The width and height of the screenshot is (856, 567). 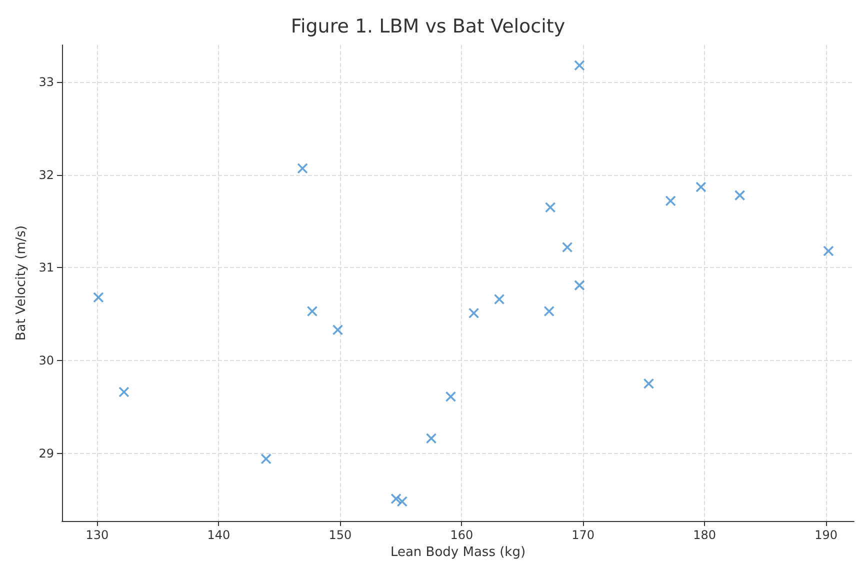 I want to click on y-tick-label: 33, so click(x=46, y=82).